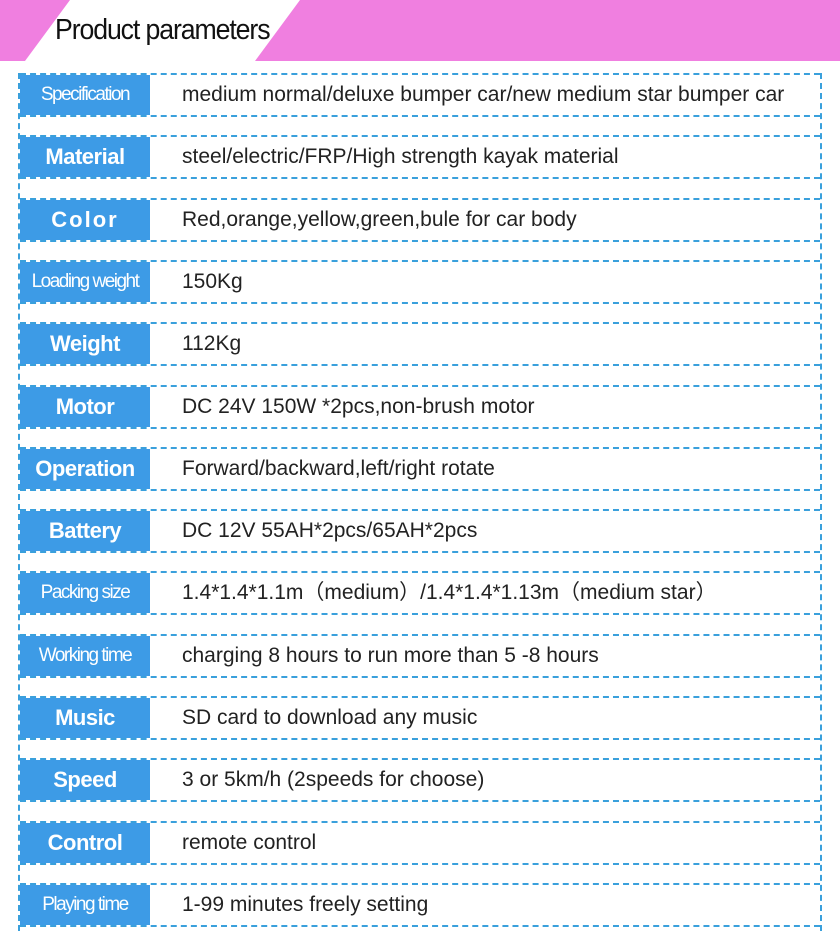  I want to click on row-value: 1-99 minutes freely setting, so click(305, 904).